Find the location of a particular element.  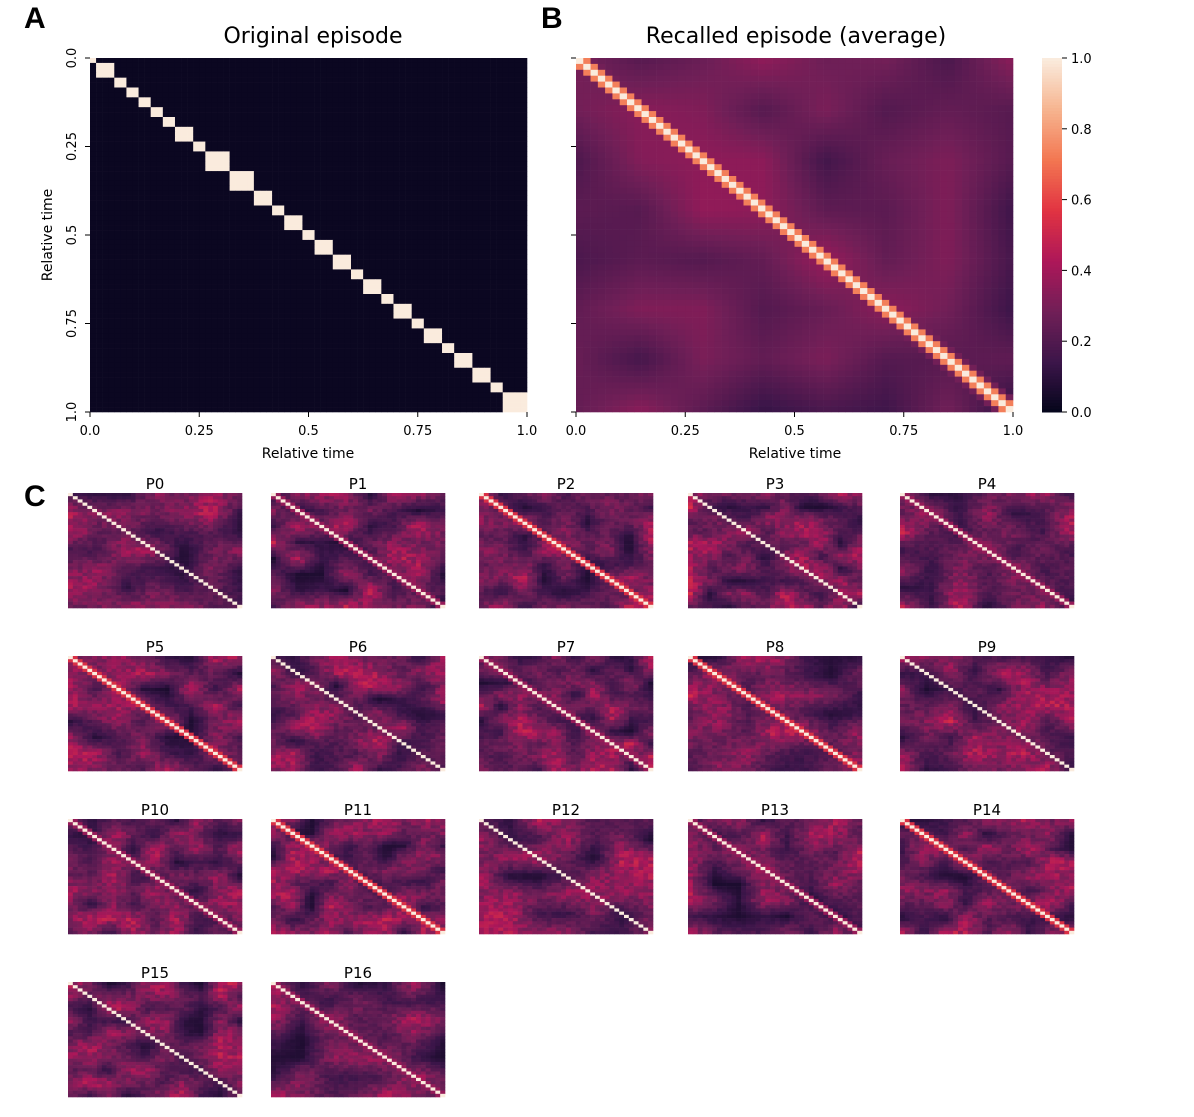

participant-heatmap: P13 is located at coordinates (775, 868).